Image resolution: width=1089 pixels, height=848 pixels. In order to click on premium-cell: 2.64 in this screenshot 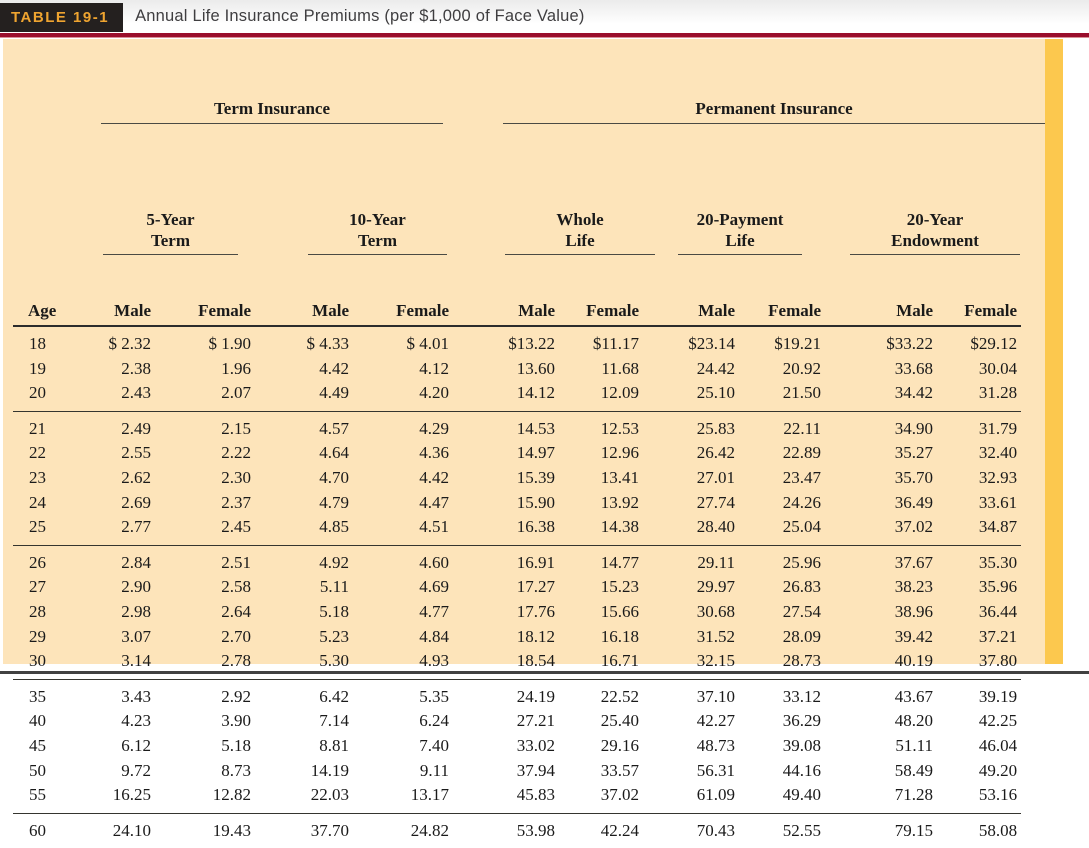, I will do `click(236, 611)`.